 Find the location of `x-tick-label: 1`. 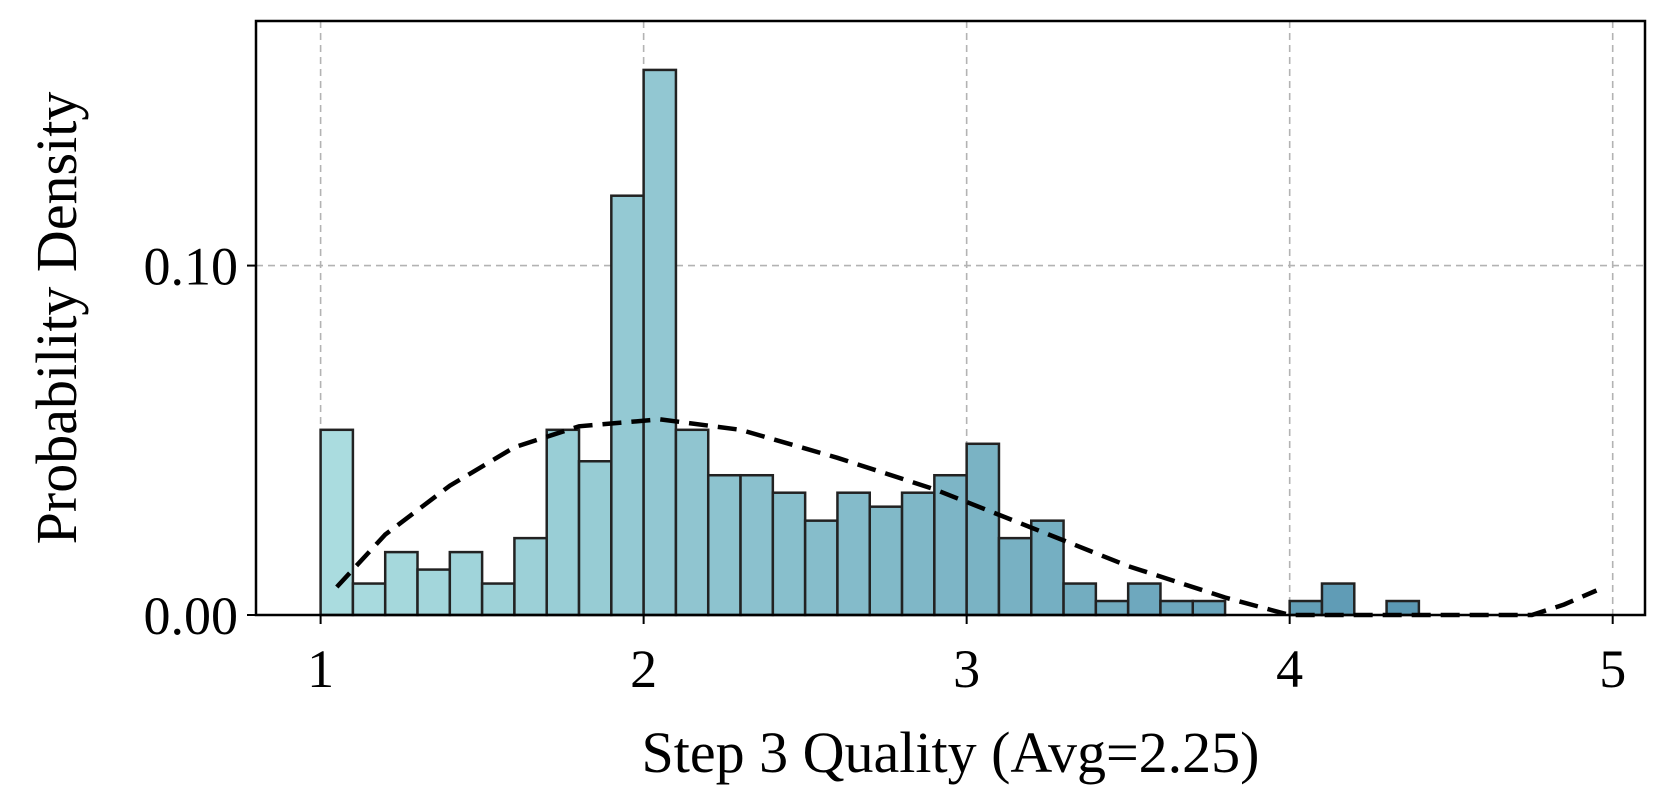

x-tick-label: 1 is located at coordinates (320, 669).